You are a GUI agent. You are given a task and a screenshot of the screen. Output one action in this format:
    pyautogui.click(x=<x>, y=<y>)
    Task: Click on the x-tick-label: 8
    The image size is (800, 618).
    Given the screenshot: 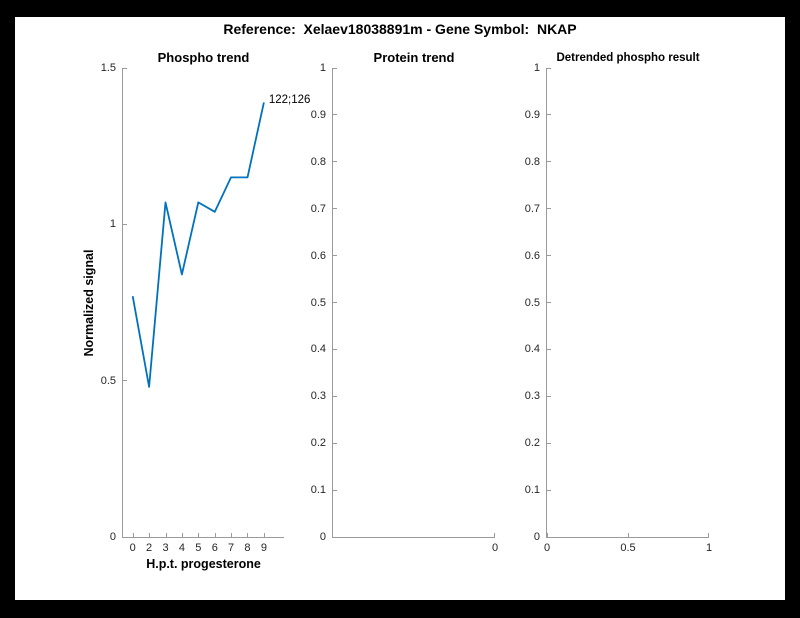 What is the action you would take?
    pyautogui.click(x=247, y=548)
    